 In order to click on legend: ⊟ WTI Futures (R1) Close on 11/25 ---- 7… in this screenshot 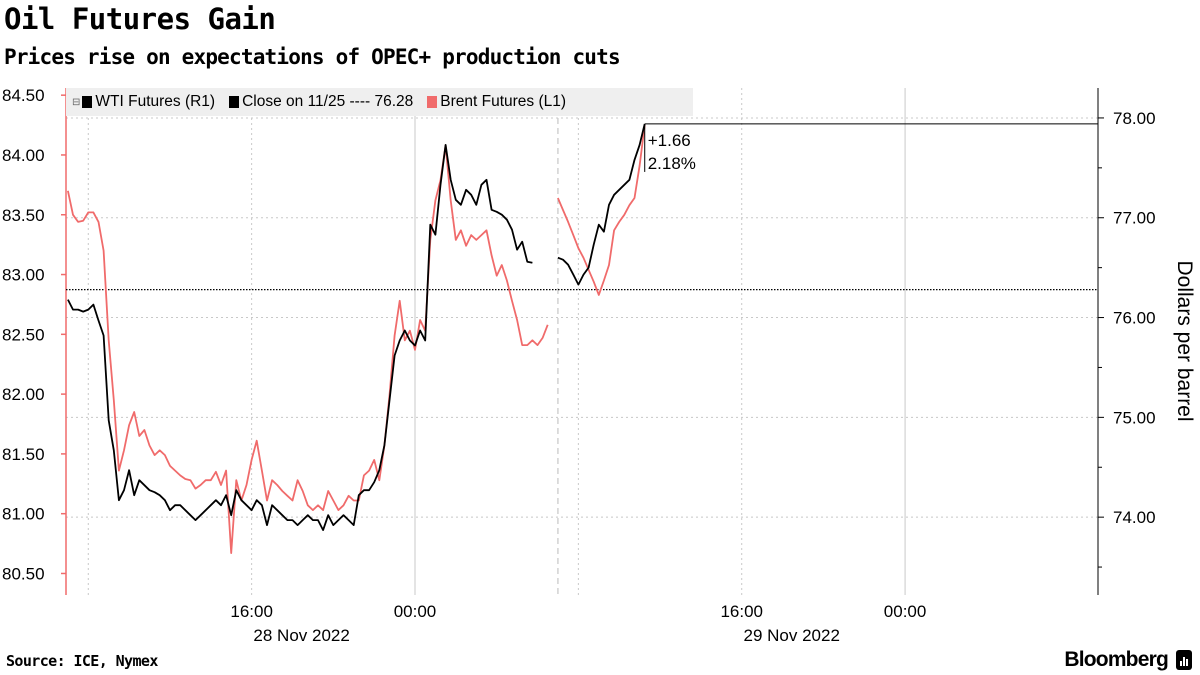, I will do `click(379, 102)`.